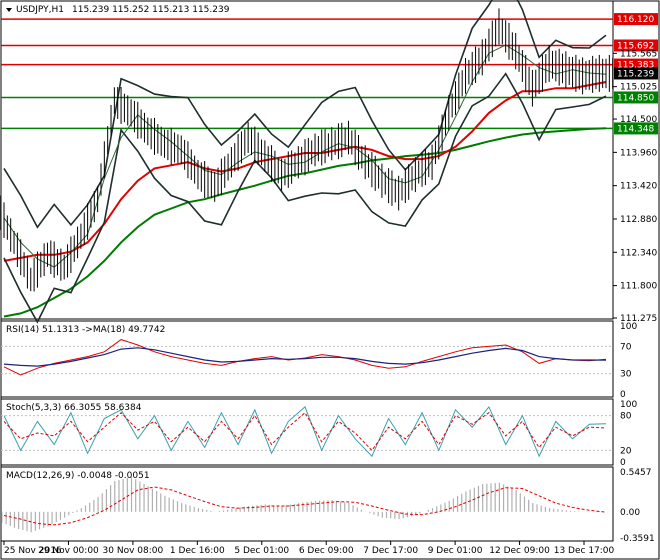  Describe the element at coordinates (9, 10) in the screenshot. I see `symbol-dropdown-icon` at that location.